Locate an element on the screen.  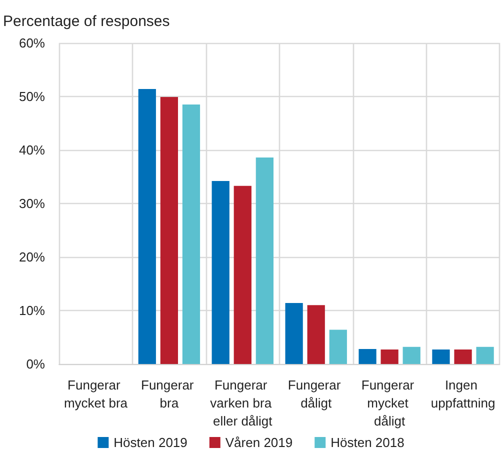
y-tick-label: 10% is located at coordinates (32, 310).